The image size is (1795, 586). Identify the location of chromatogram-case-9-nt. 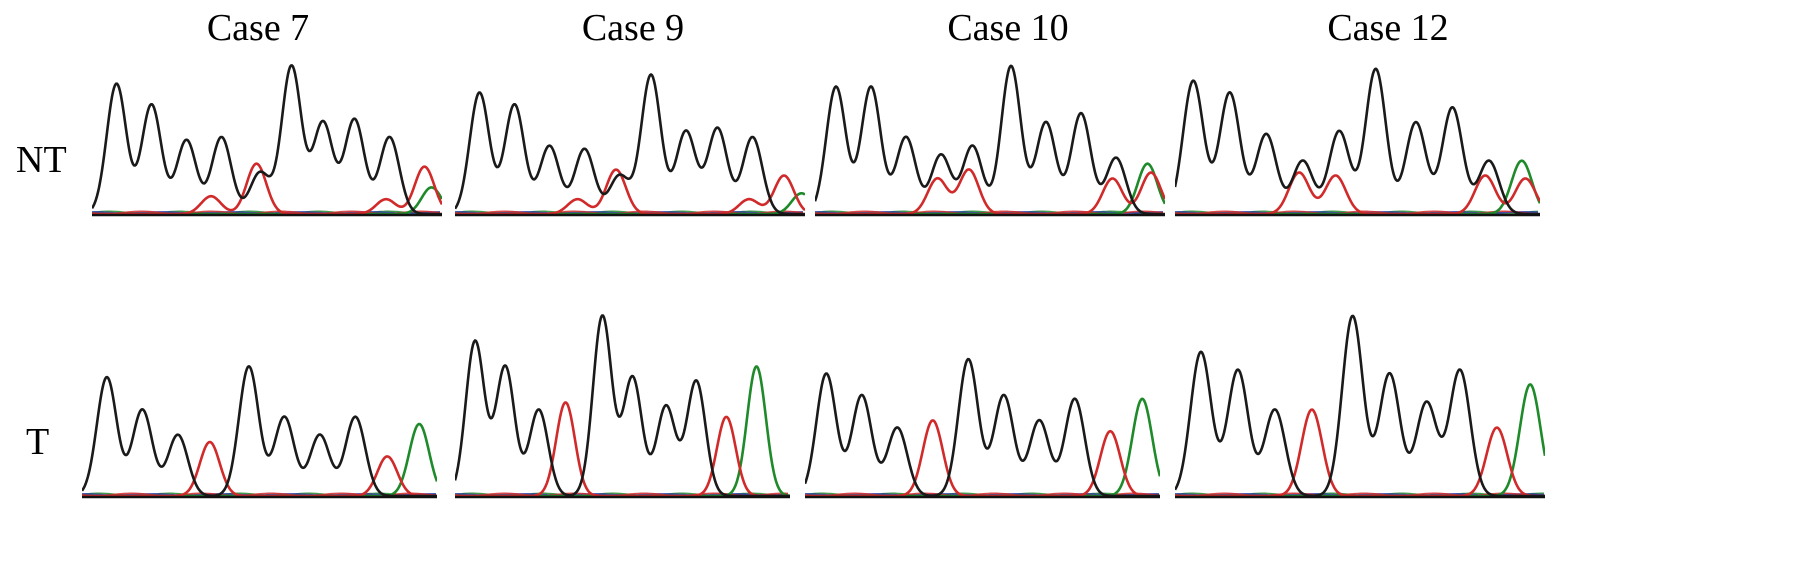
(630, 145).